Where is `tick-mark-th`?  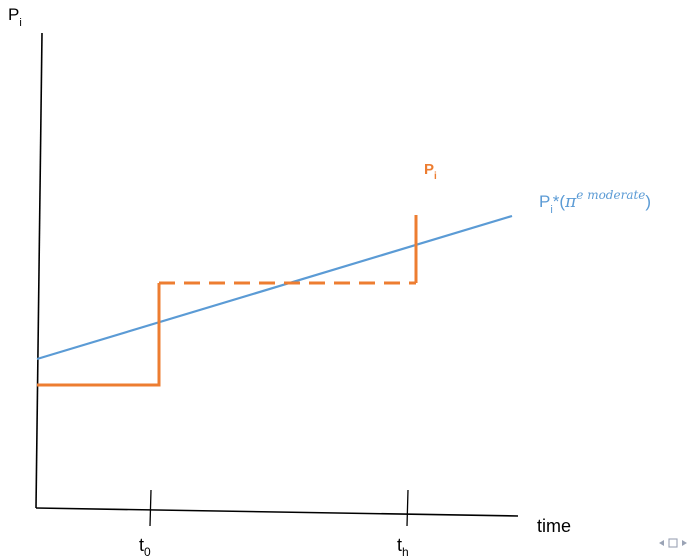 tick-mark-th is located at coordinates (407, 508).